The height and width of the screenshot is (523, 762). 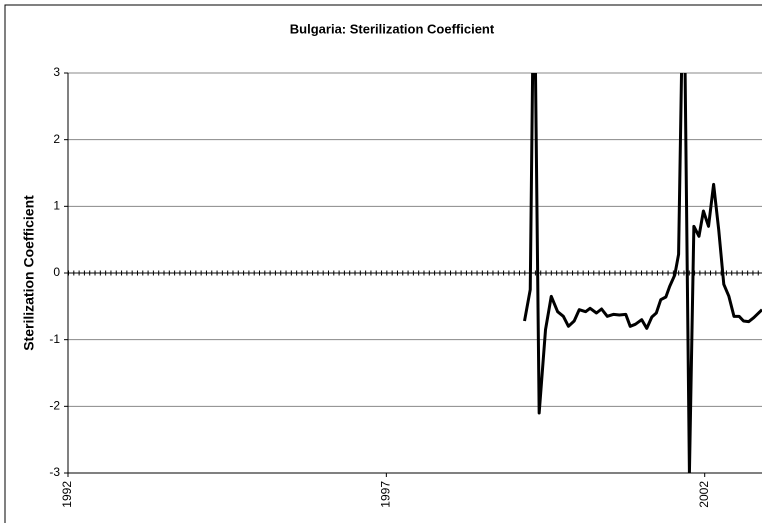 What do you see at coordinates (29, 273) in the screenshot?
I see `y-axis-label: Sterilization Coefficient` at bounding box center [29, 273].